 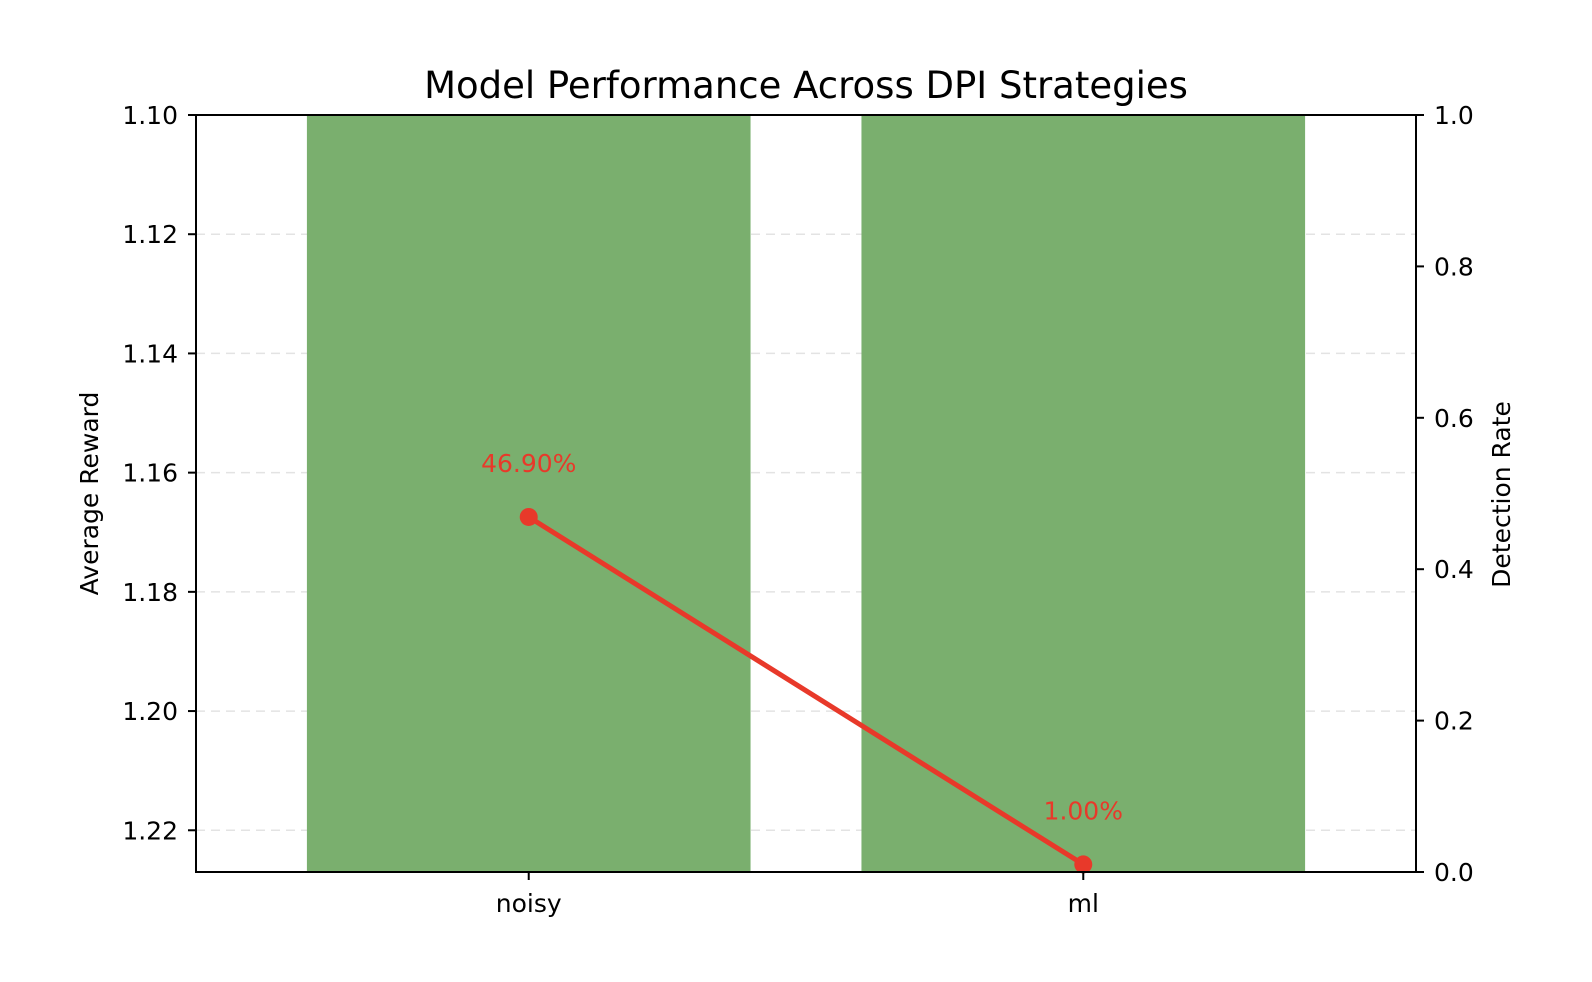 What do you see at coordinates (1454, 721) in the screenshot?
I see `y-tick-label-right: 0.2` at bounding box center [1454, 721].